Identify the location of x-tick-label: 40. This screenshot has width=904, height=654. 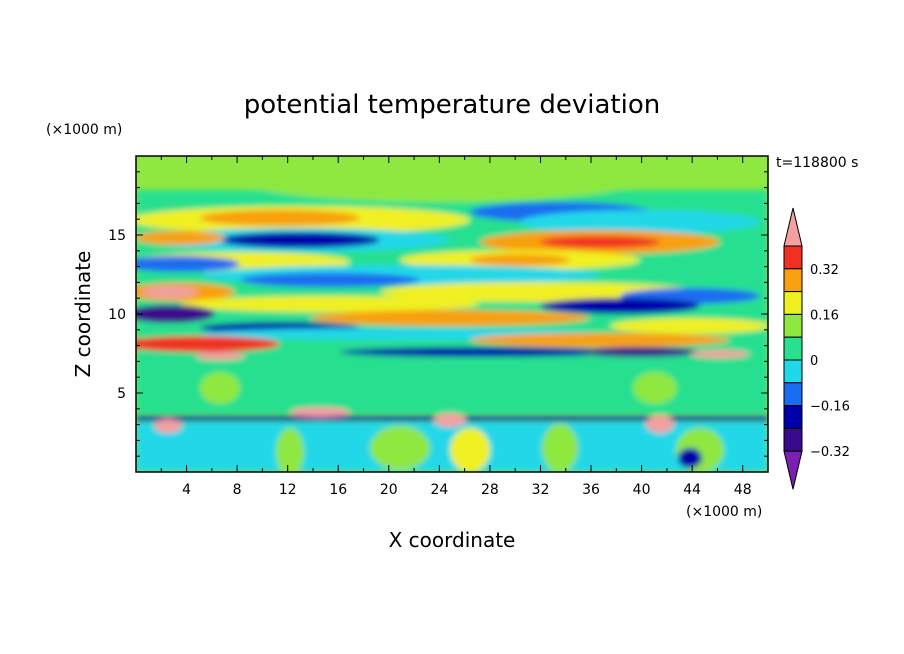
(642, 490).